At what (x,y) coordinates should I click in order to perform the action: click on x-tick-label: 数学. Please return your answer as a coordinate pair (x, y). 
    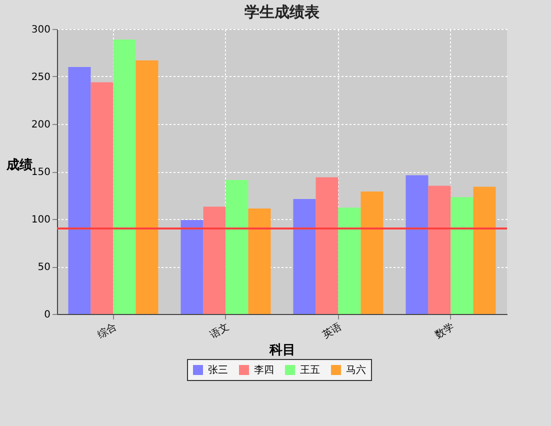
    Looking at the image, I should click on (444, 331).